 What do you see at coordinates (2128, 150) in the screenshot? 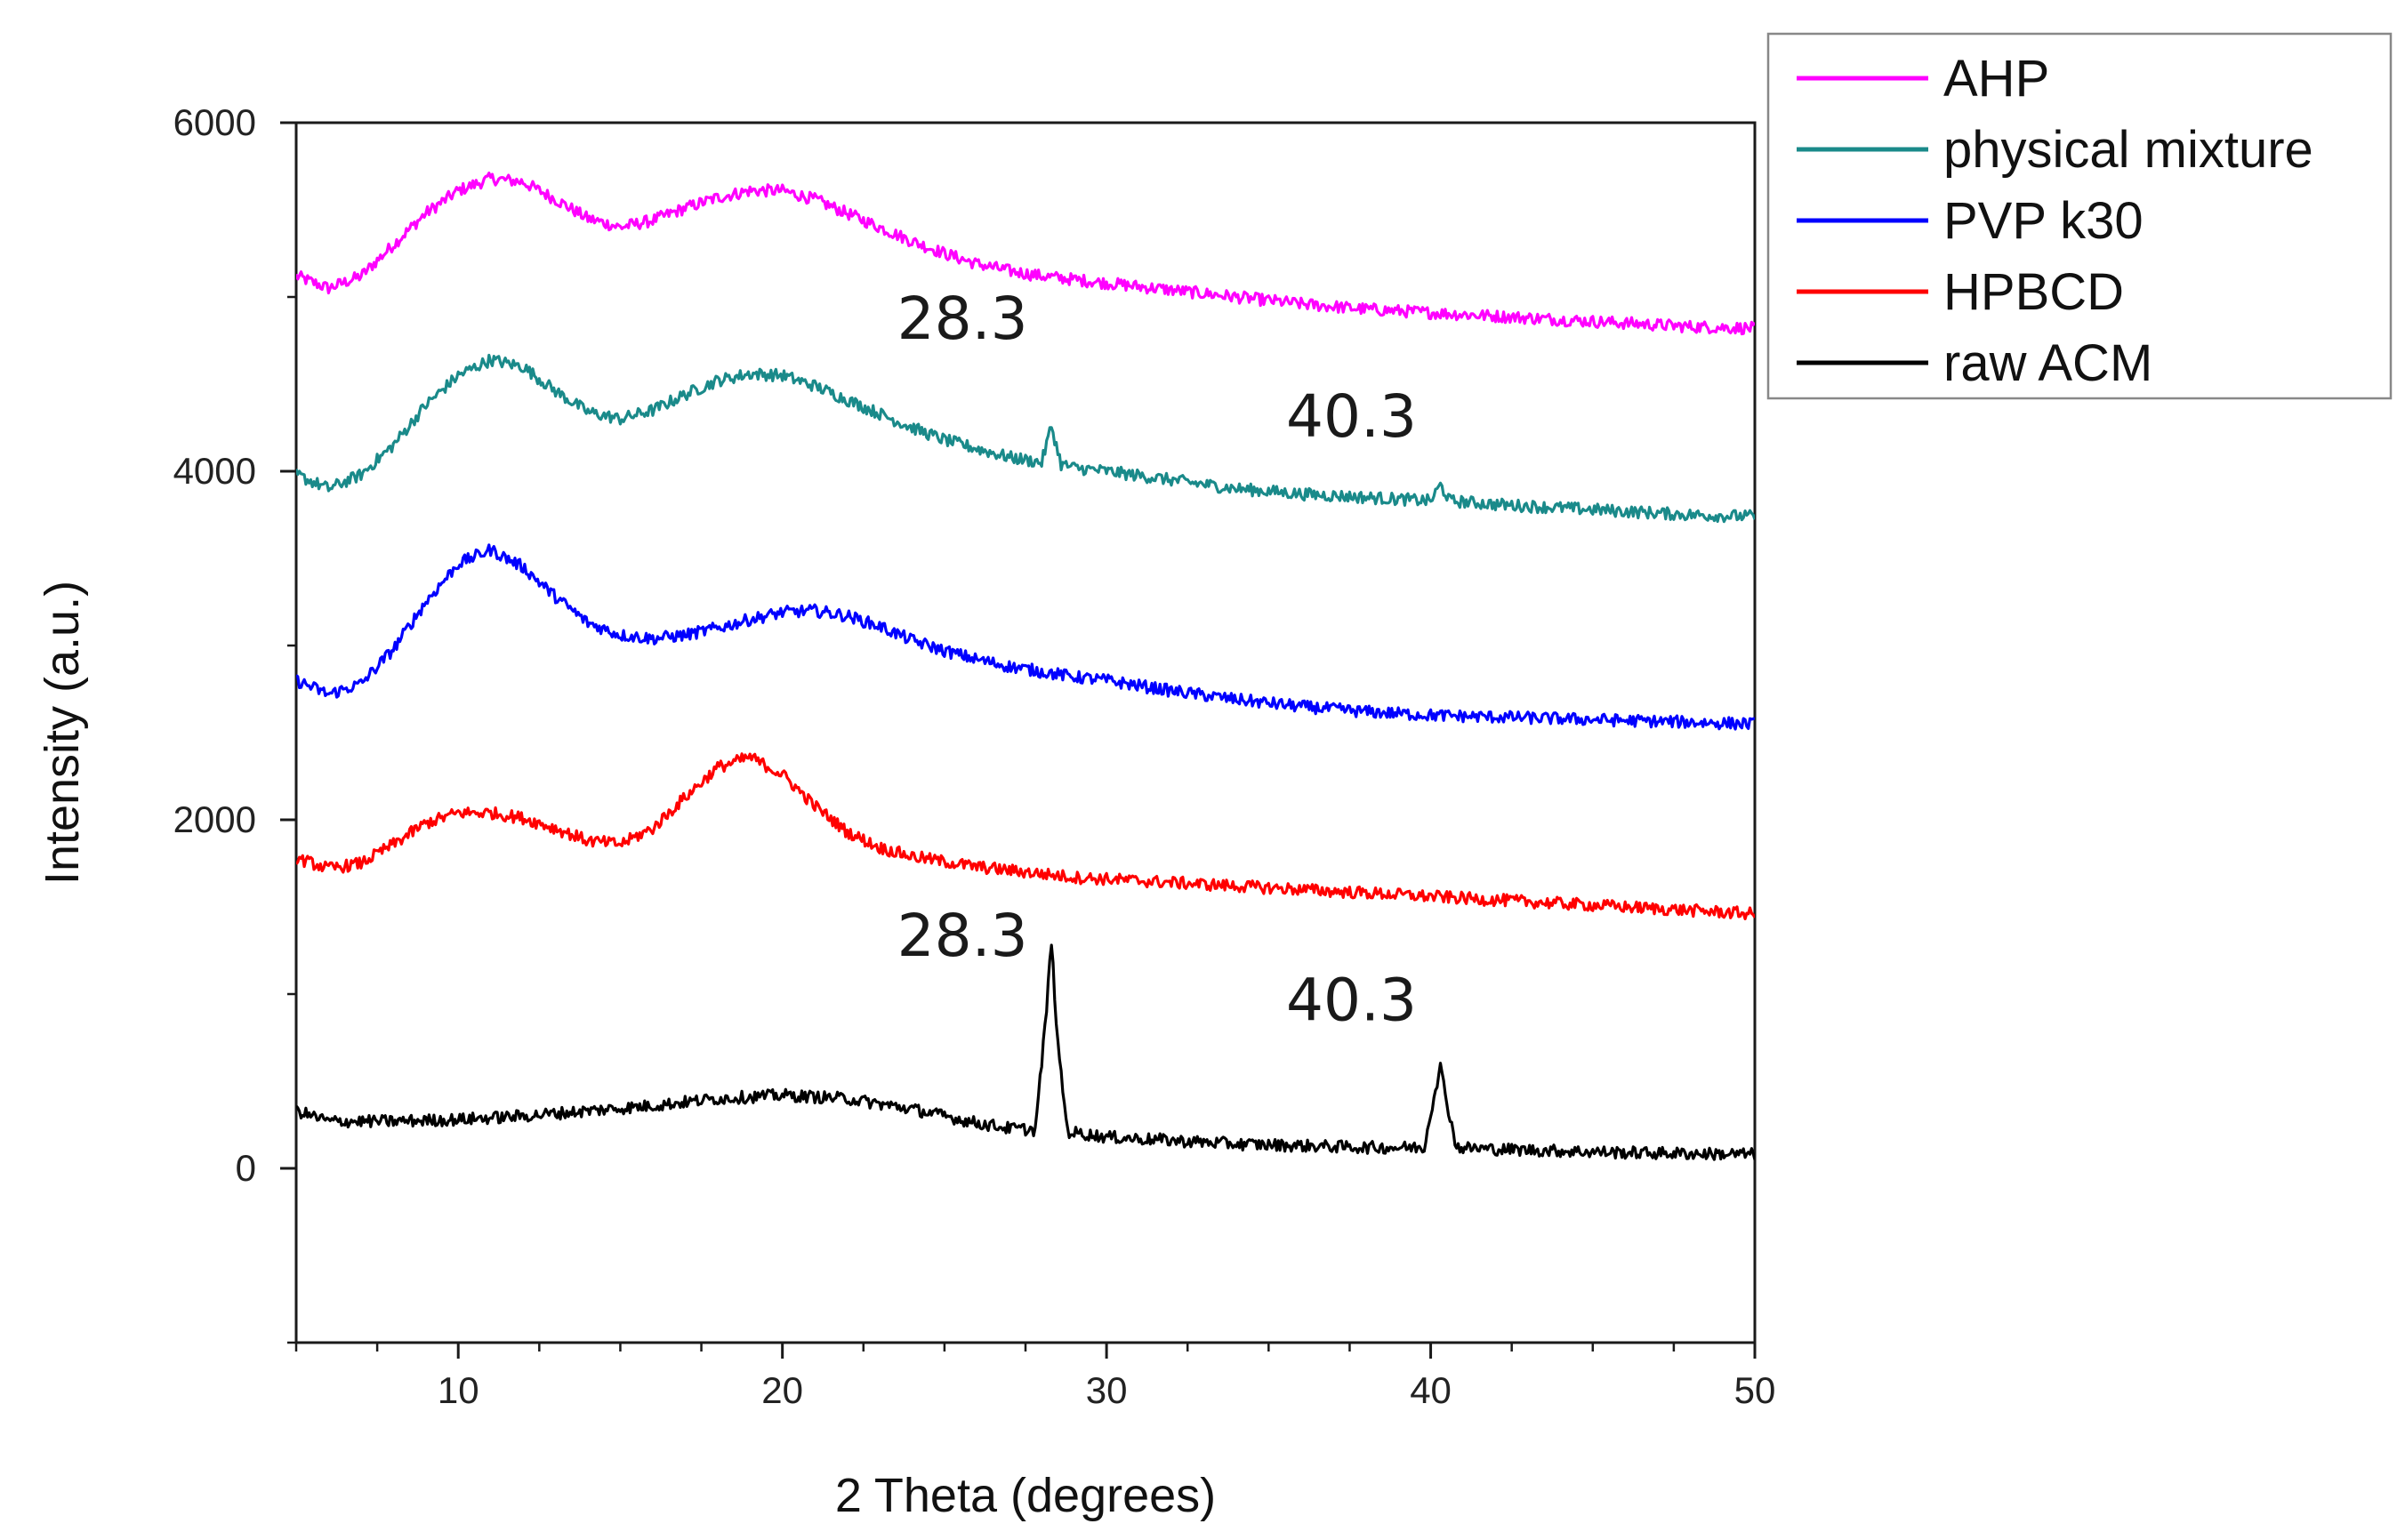
I see `legend-label-physical-mixture: physical mixture` at bounding box center [2128, 150].